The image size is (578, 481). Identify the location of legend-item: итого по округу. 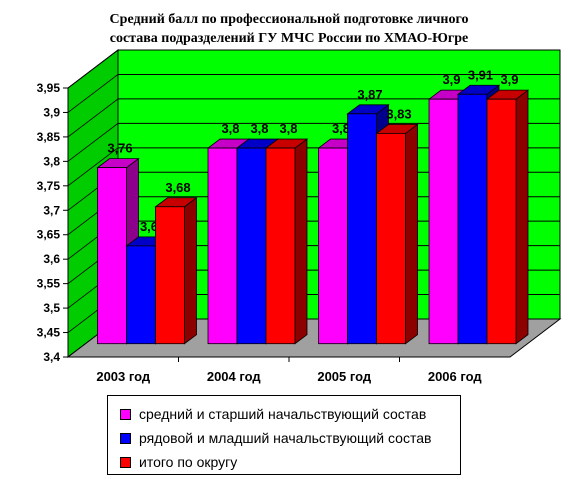
(290, 462).